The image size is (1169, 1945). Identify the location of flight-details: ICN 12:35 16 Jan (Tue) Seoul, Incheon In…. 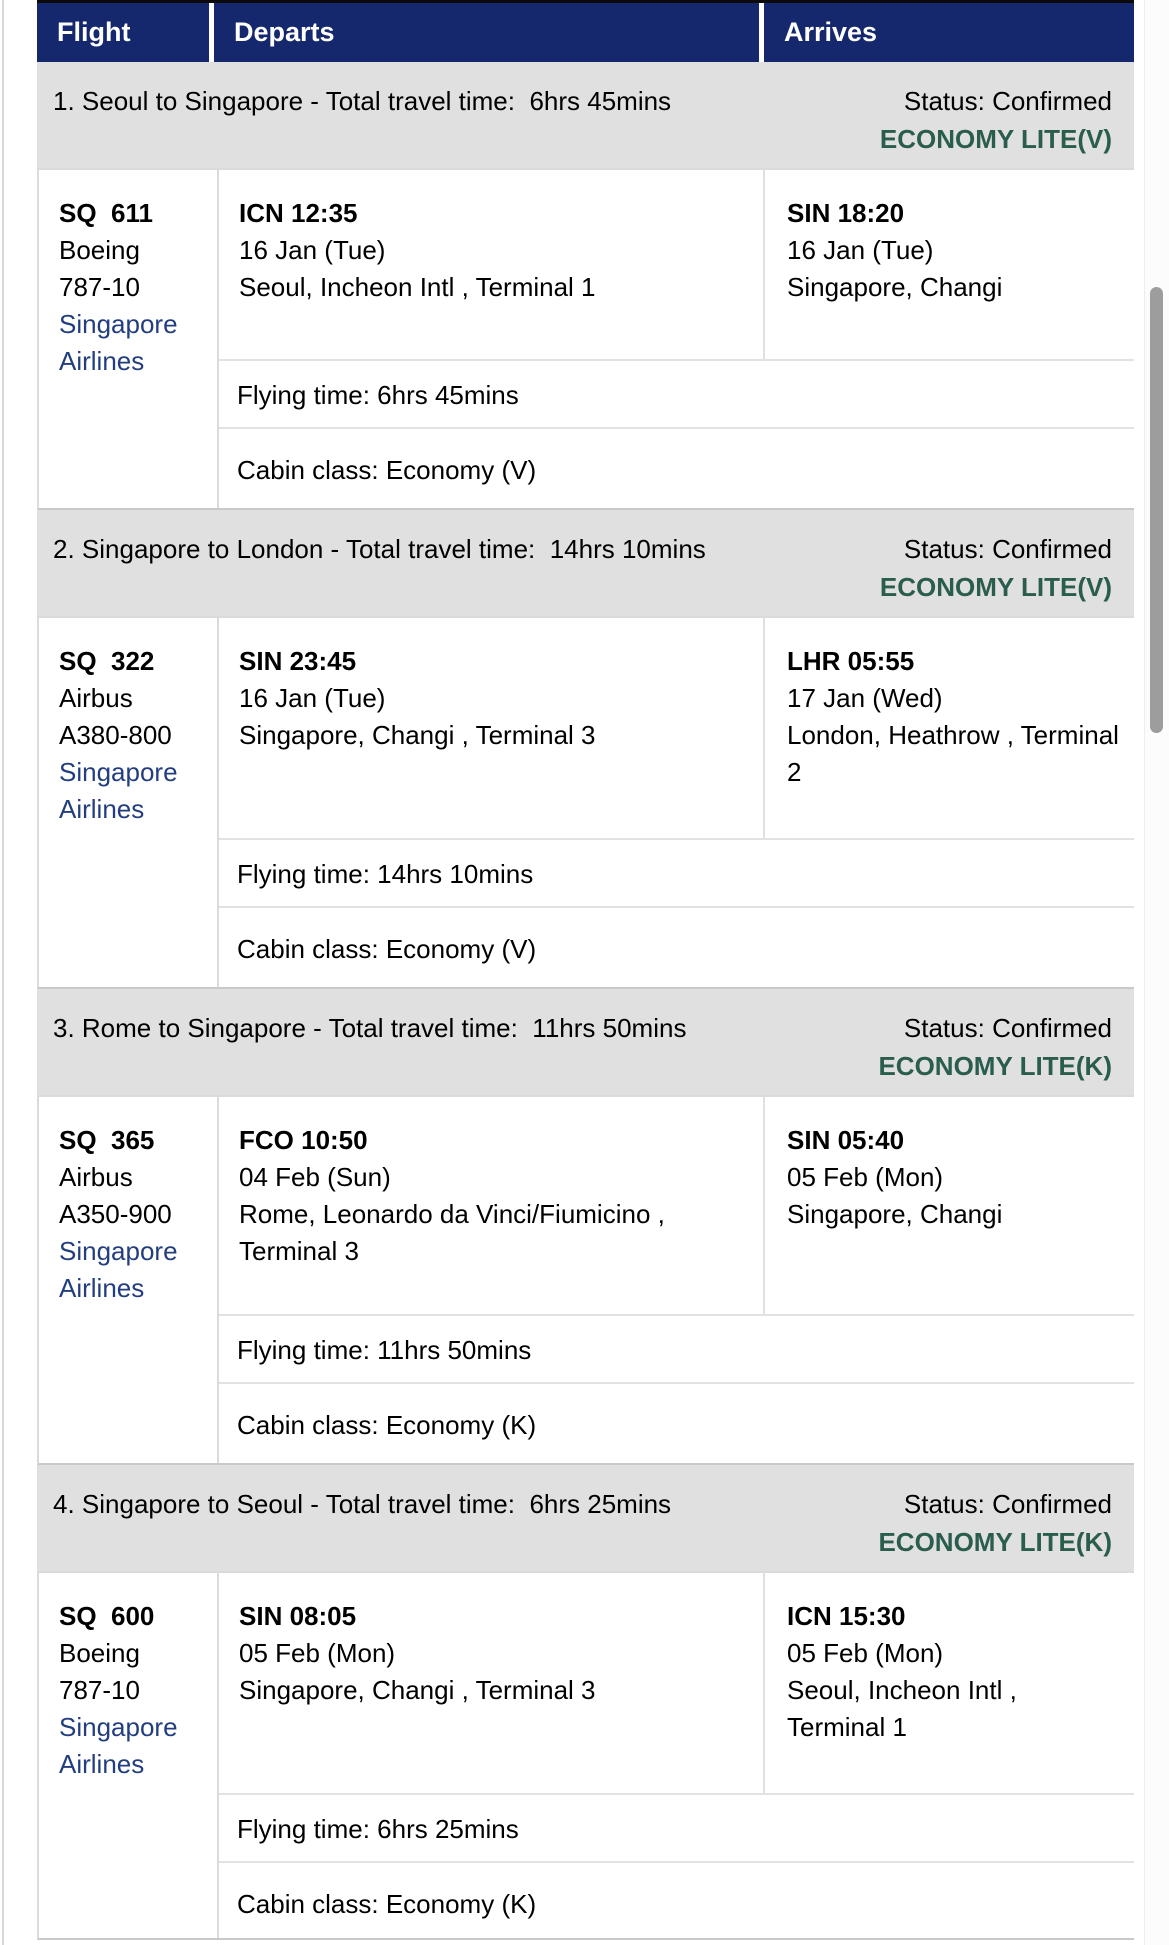
(676, 339).